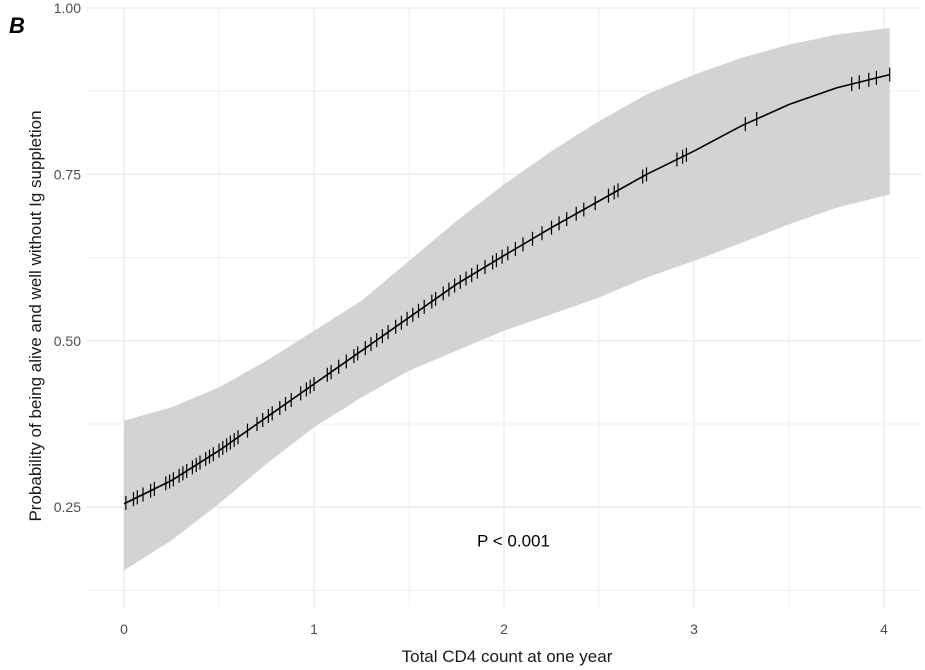  Describe the element at coordinates (513, 540) in the screenshot. I see `p-value-annotation: P < 0.001` at that location.